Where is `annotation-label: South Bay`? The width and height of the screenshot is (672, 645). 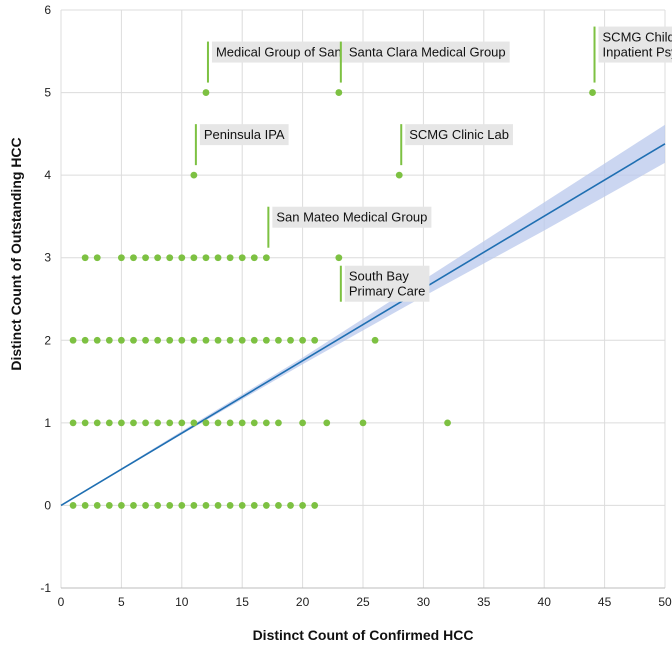
annotation-label: South Bay is located at coordinates (379, 276).